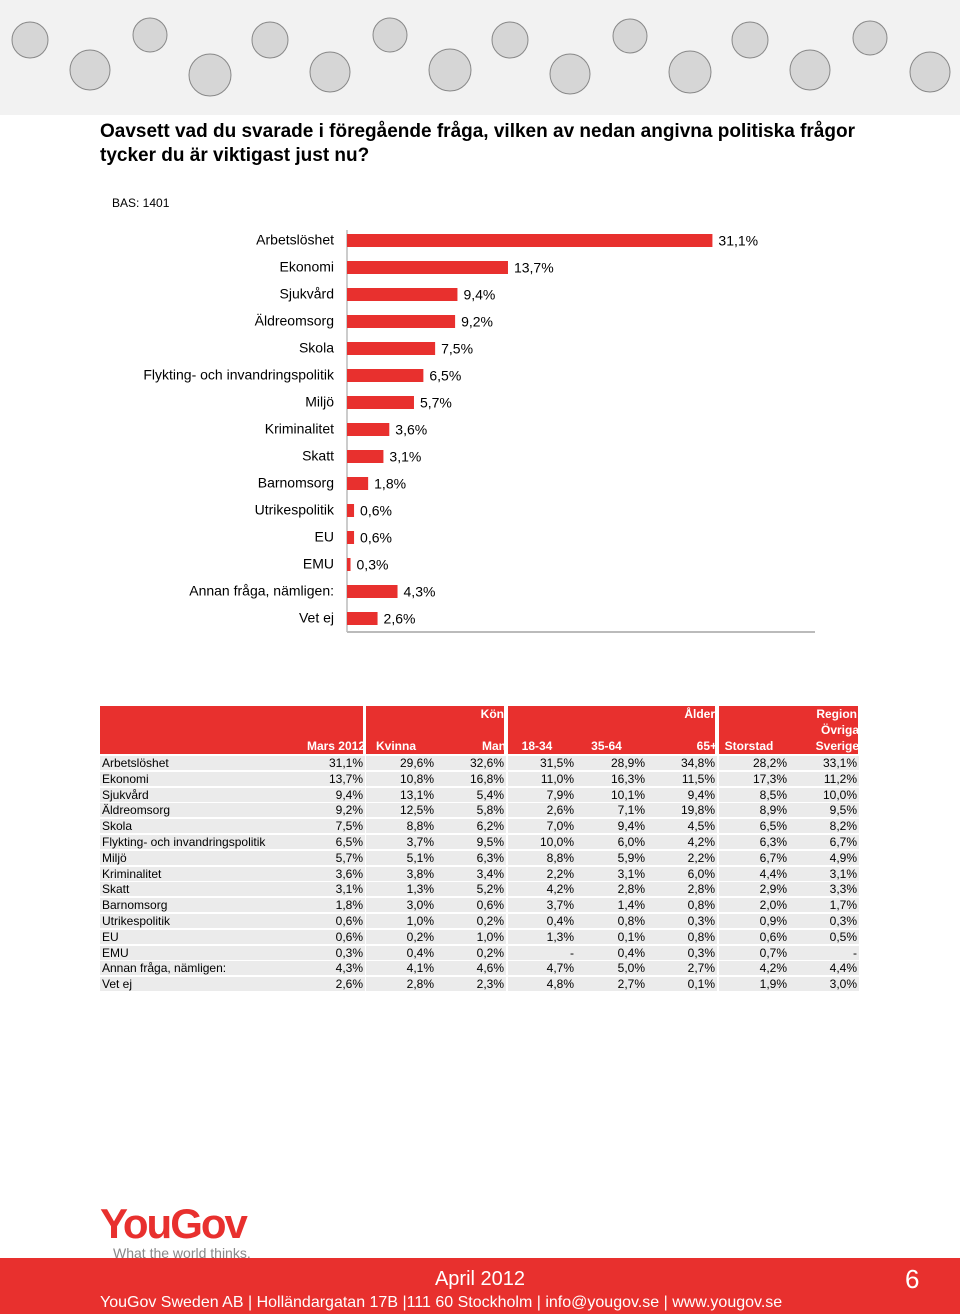 The height and width of the screenshot is (1314, 960). Describe the element at coordinates (824, 810) in the screenshot. I see `table-cell: 9,5%` at that location.